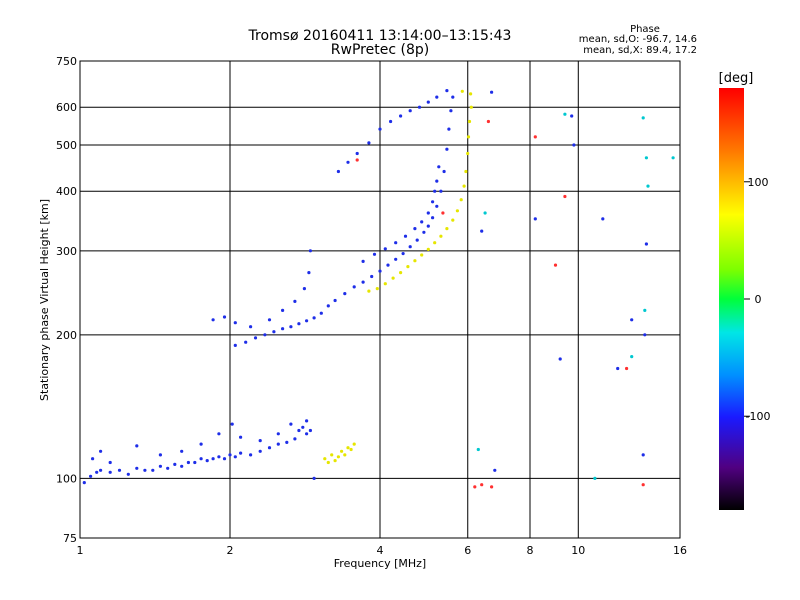 The width and height of the screenshot is (800, 600). I want to click on x-tick-label: 1, so click(80, 550).